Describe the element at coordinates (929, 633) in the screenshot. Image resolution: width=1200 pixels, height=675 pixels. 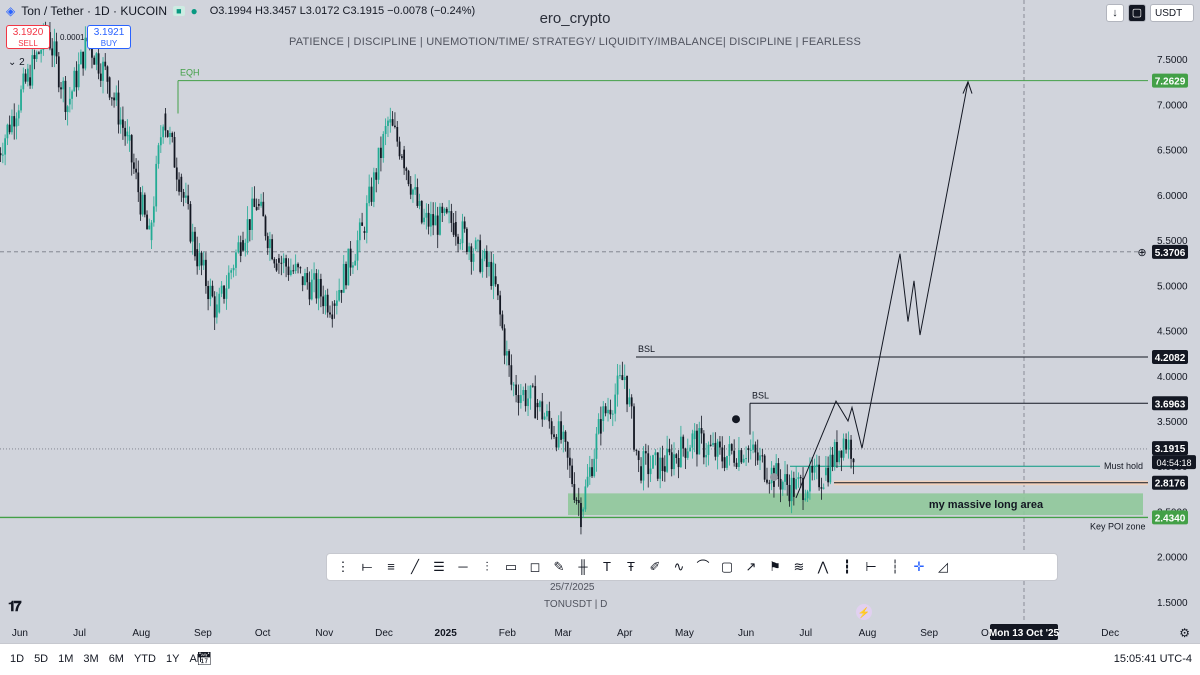
I see `time-tick-label: Sep` at that location.